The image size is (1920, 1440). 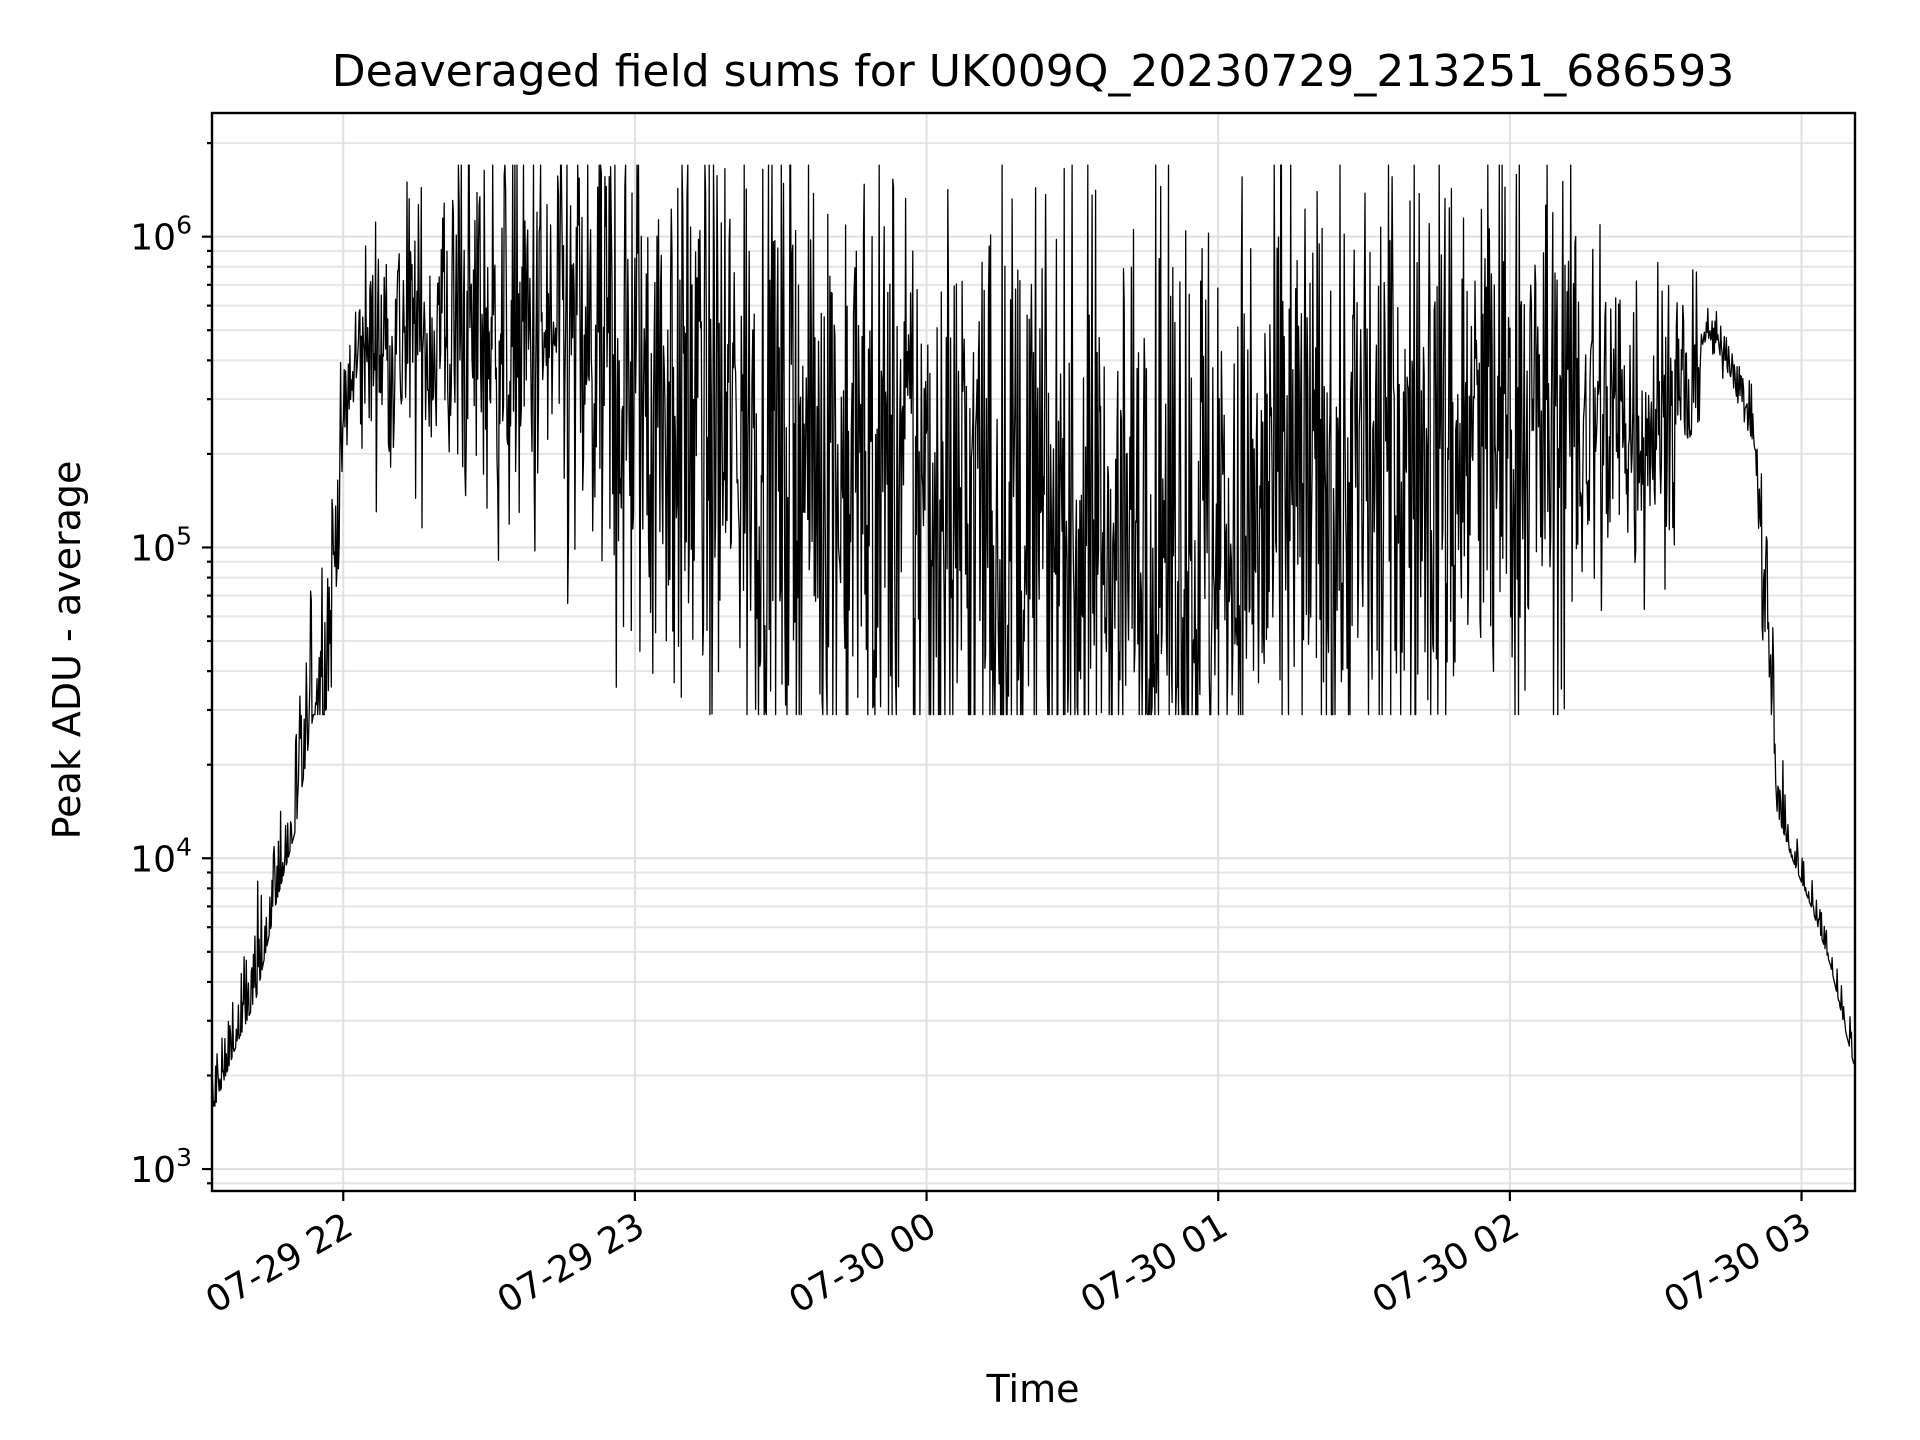 I want to click on y-tick-label: 10³, so click(x=161, y=1167).